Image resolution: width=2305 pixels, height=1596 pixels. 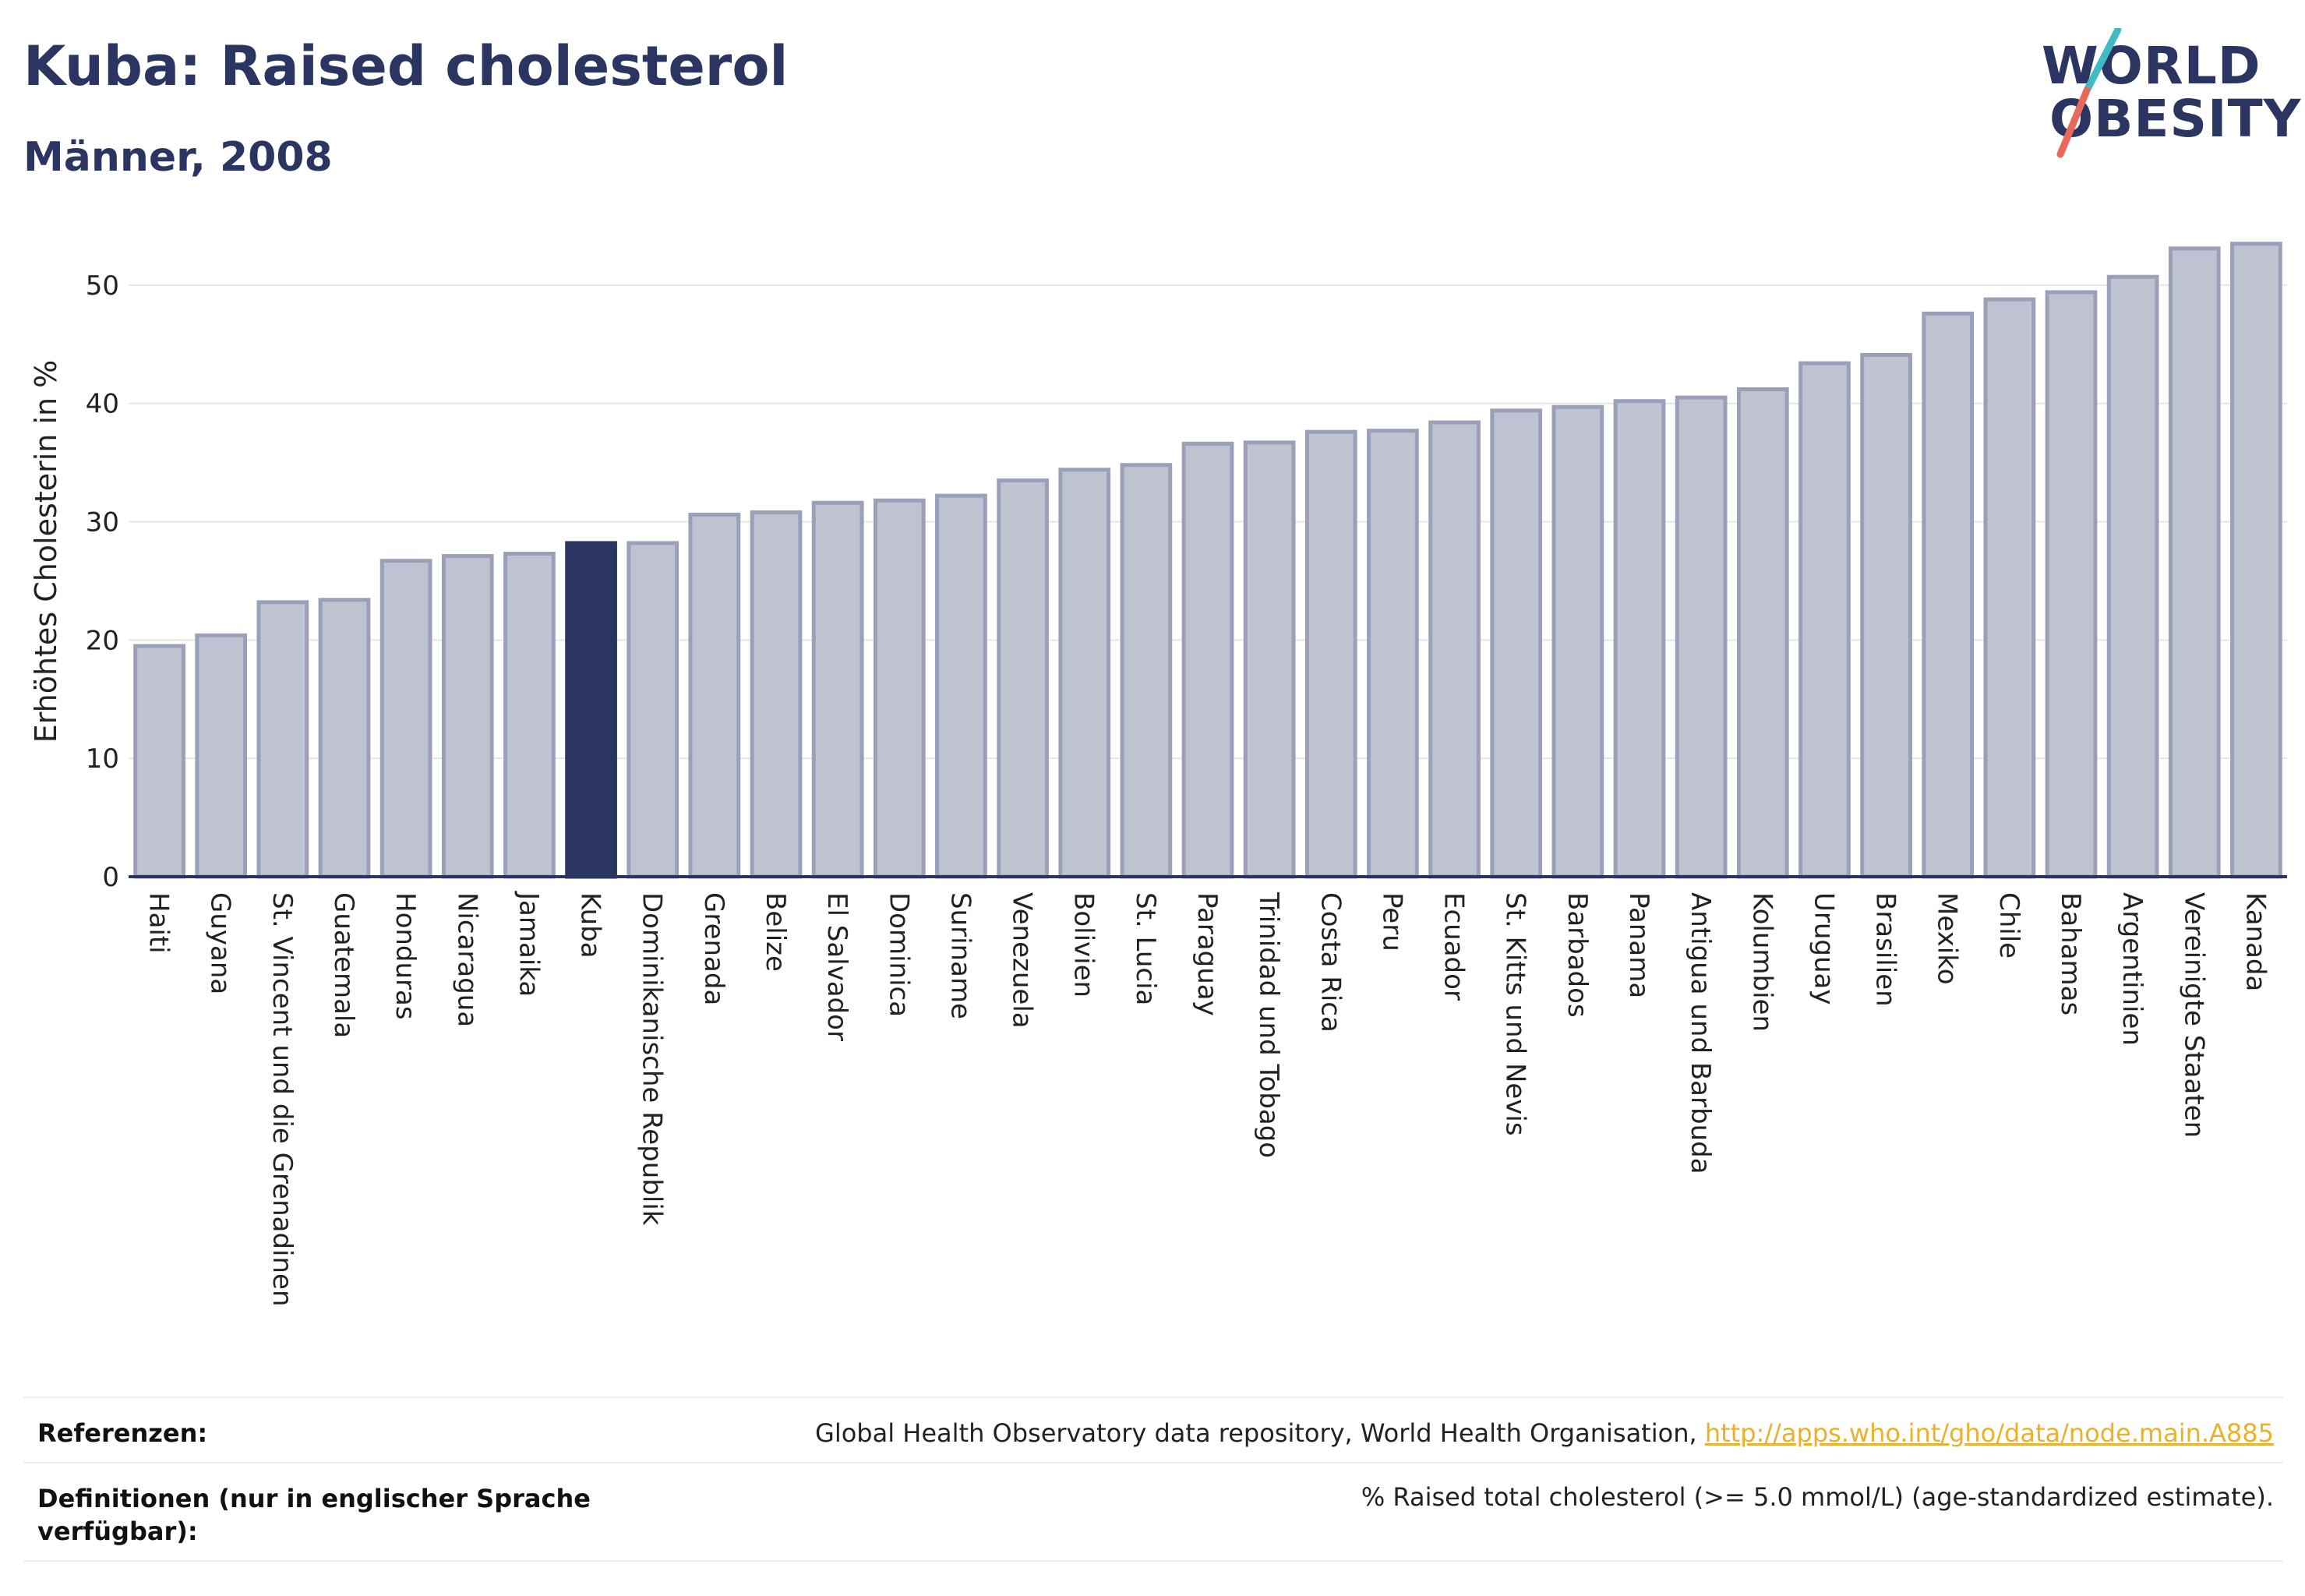 What do you see at coordinates (1330, 962) in the screenshot?
I see `x-tick-label: Costa Rica` at bounding box center [1330, 962].